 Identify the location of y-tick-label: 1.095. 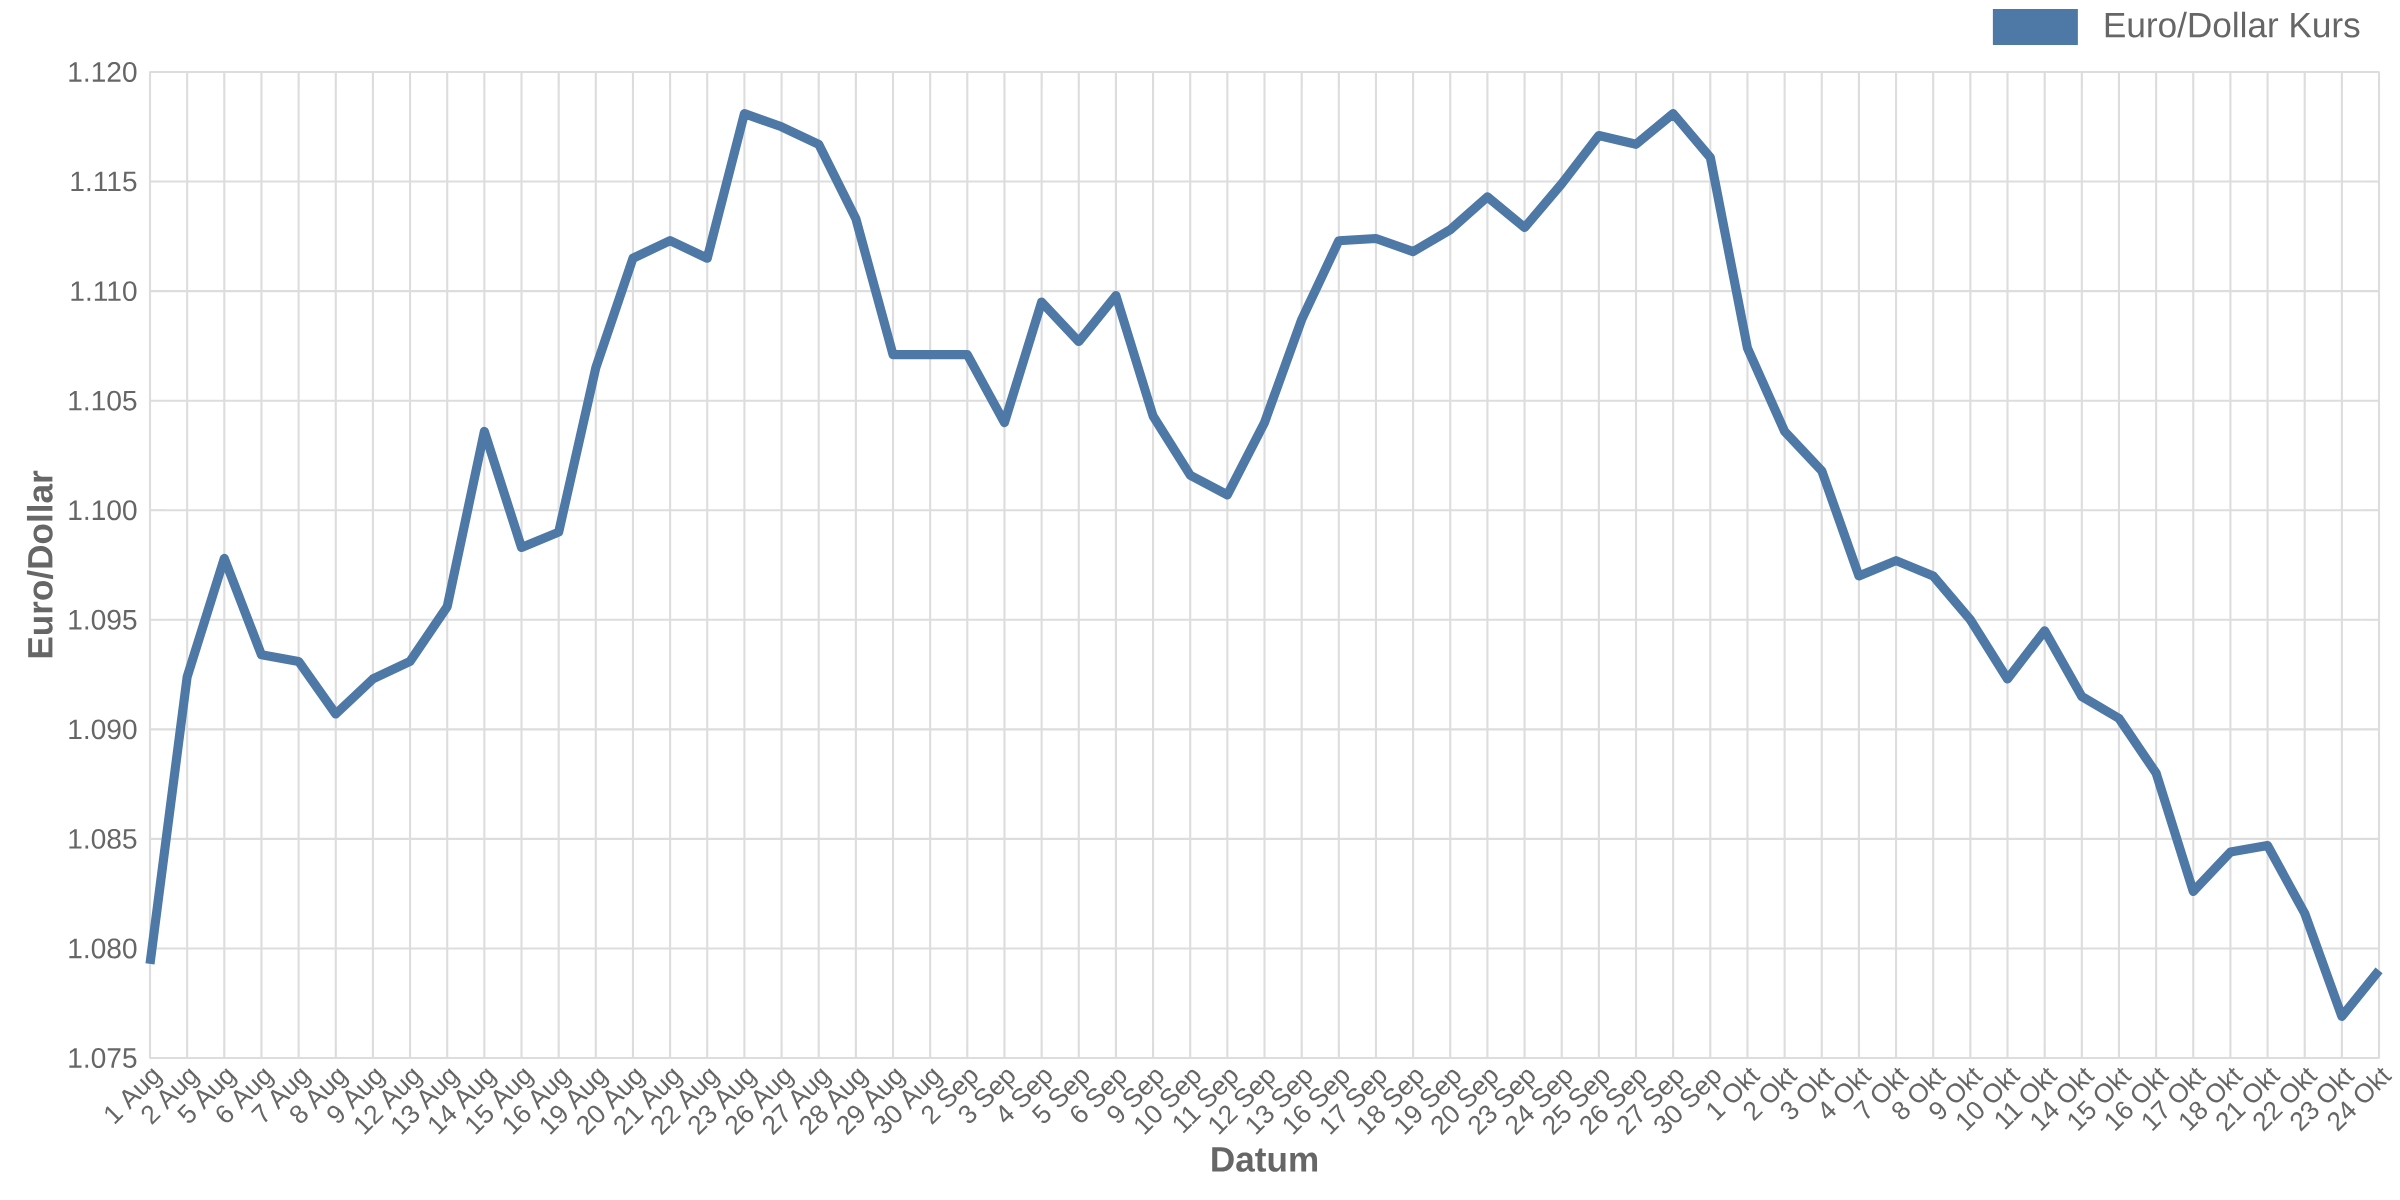
(103, 619).